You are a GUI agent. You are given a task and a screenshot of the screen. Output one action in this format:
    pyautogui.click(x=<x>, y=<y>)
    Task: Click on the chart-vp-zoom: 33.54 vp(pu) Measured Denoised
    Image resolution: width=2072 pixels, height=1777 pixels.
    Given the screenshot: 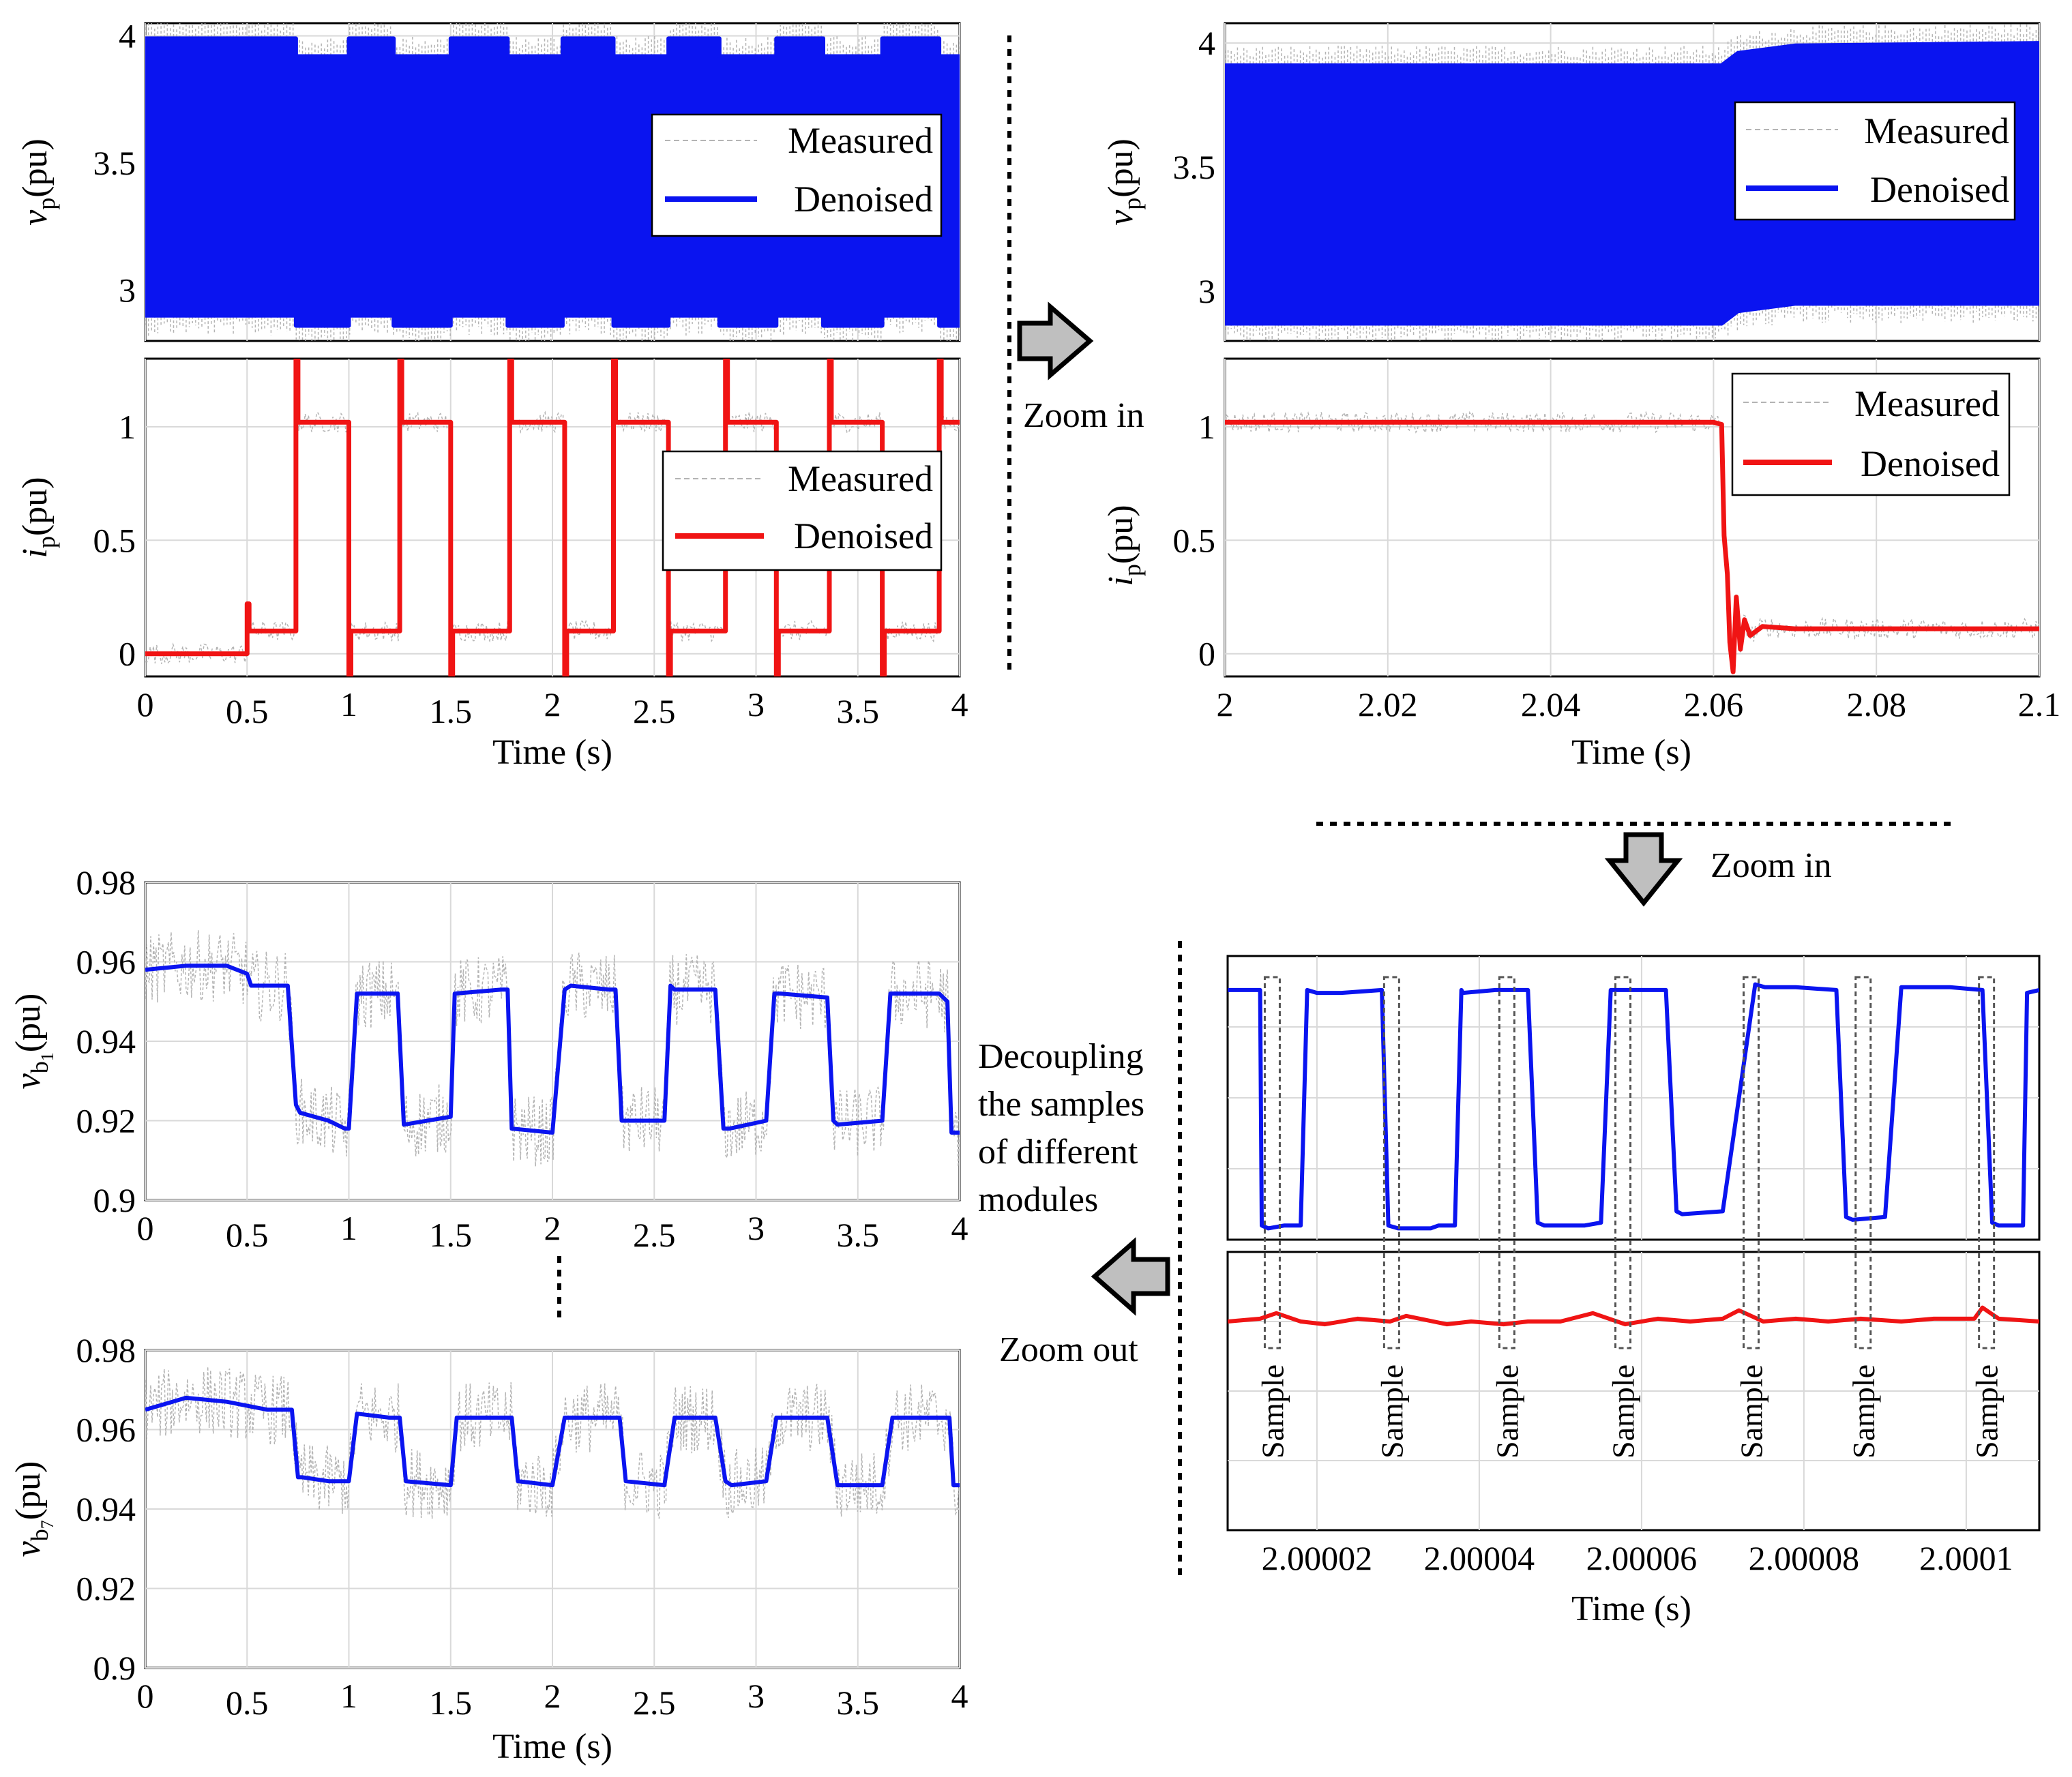 What is the action you would take?
    pyautogui.click(x=1571, y=182)
    